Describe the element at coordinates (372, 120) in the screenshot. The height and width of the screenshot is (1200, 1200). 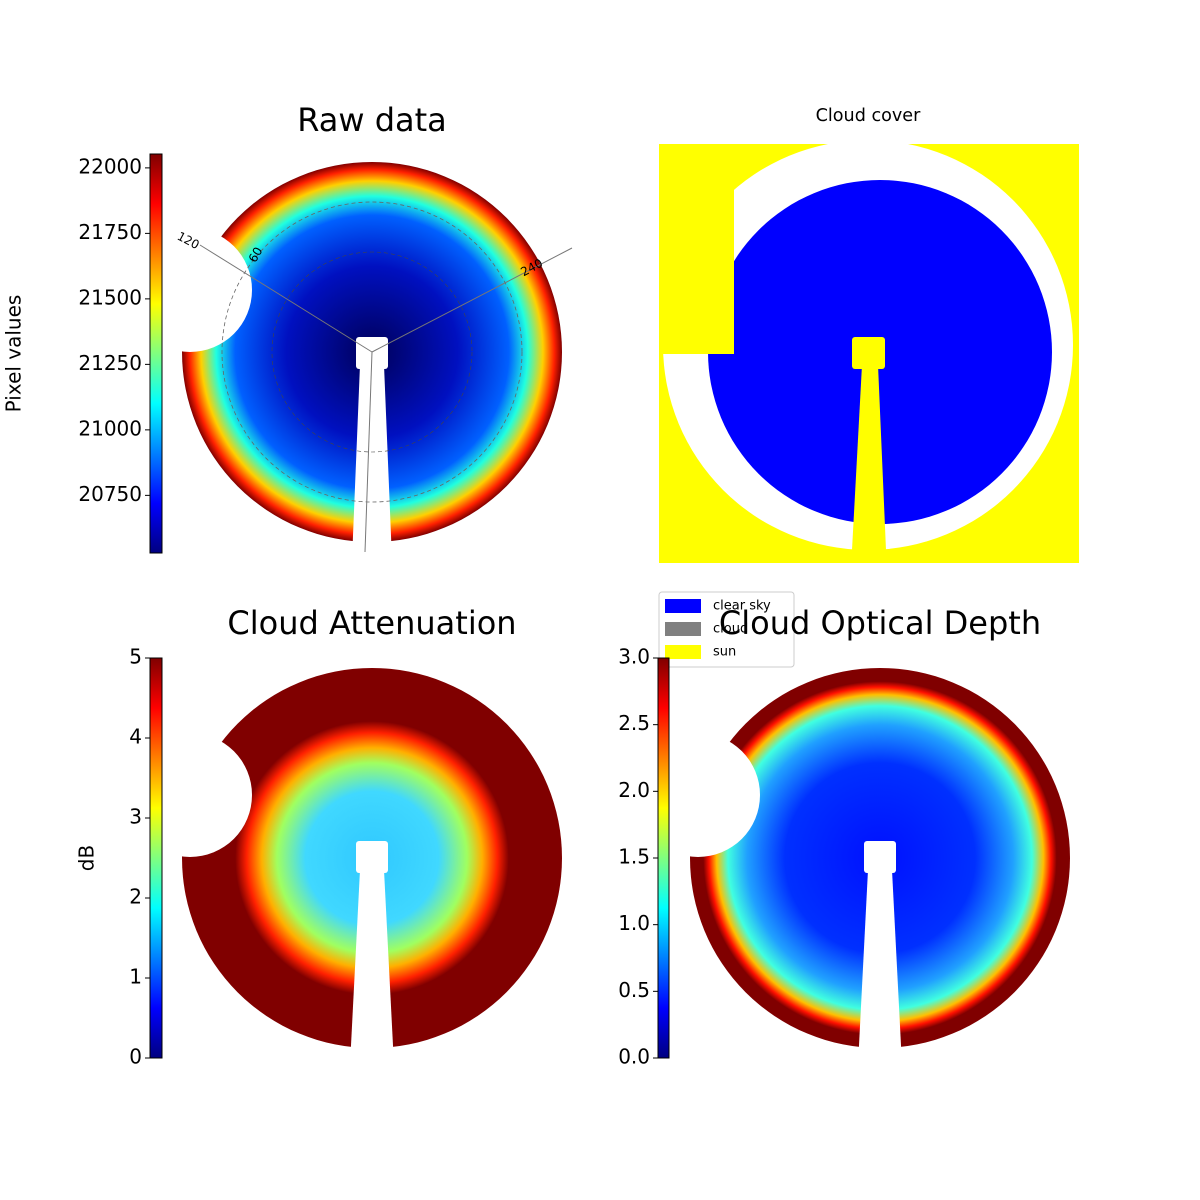
I see `panel-title: Raw data` at that location.